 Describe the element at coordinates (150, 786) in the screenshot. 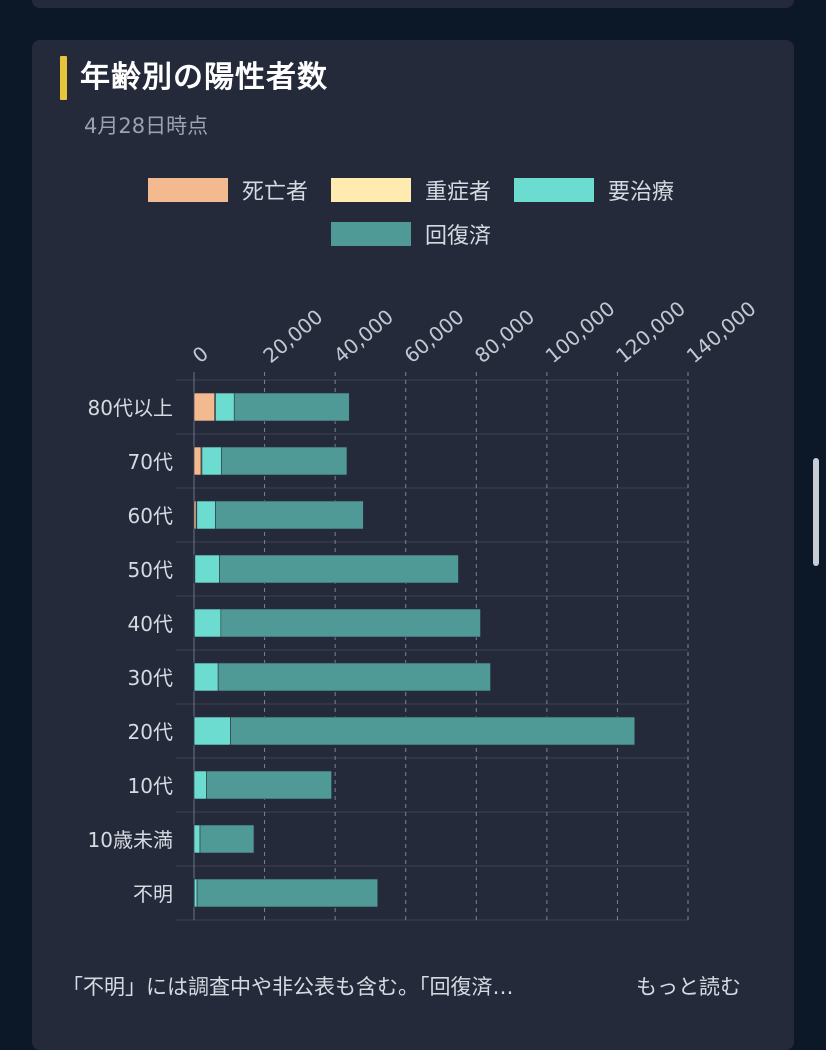

I see `category-label: 10代` at that location.